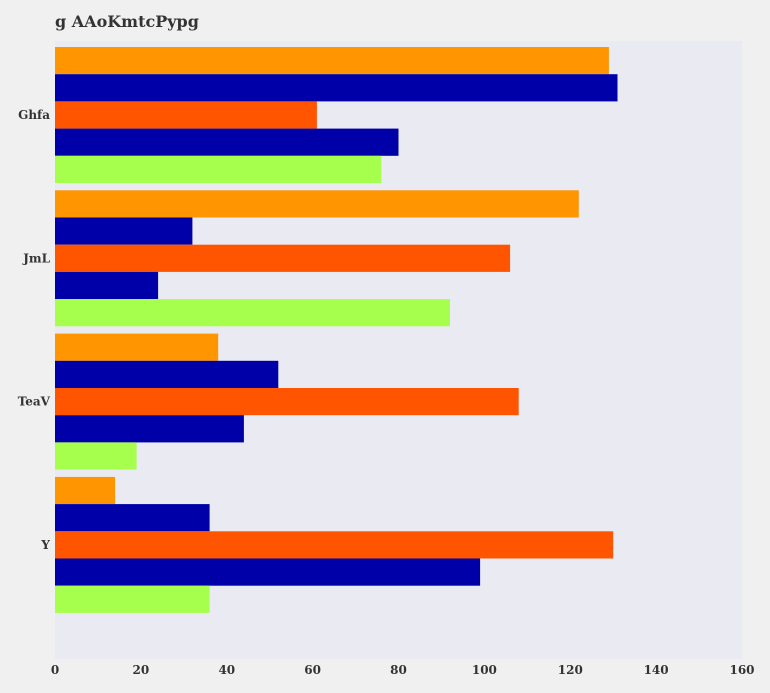 This screenshot has height=693, width=770. I want to click on x-tick-label: 20, so click(141, 670).